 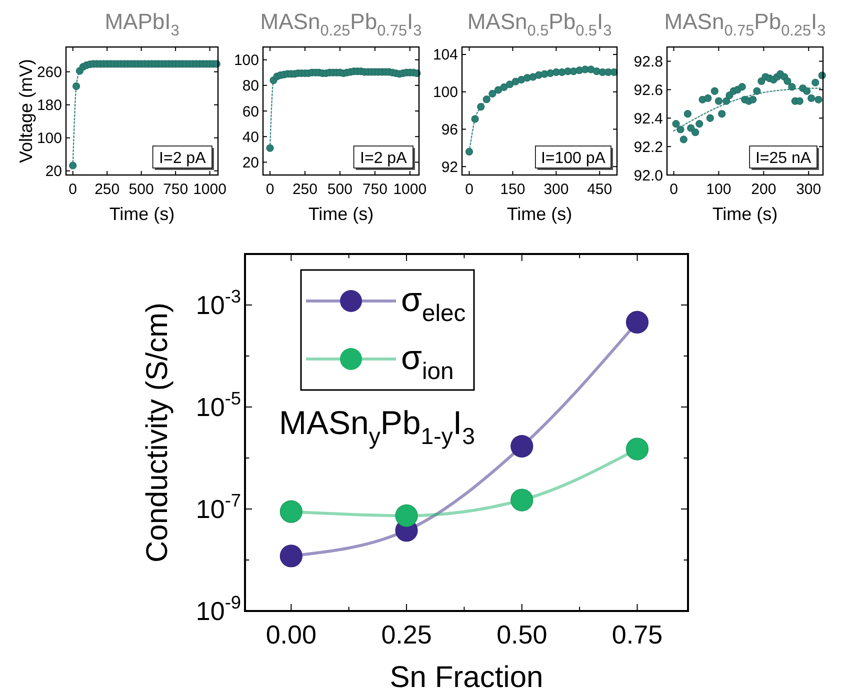 What do you see at coordinates (250, 137) in the screenshot?
I see `y-tick-label: 40` at bounding box center [250, 137].